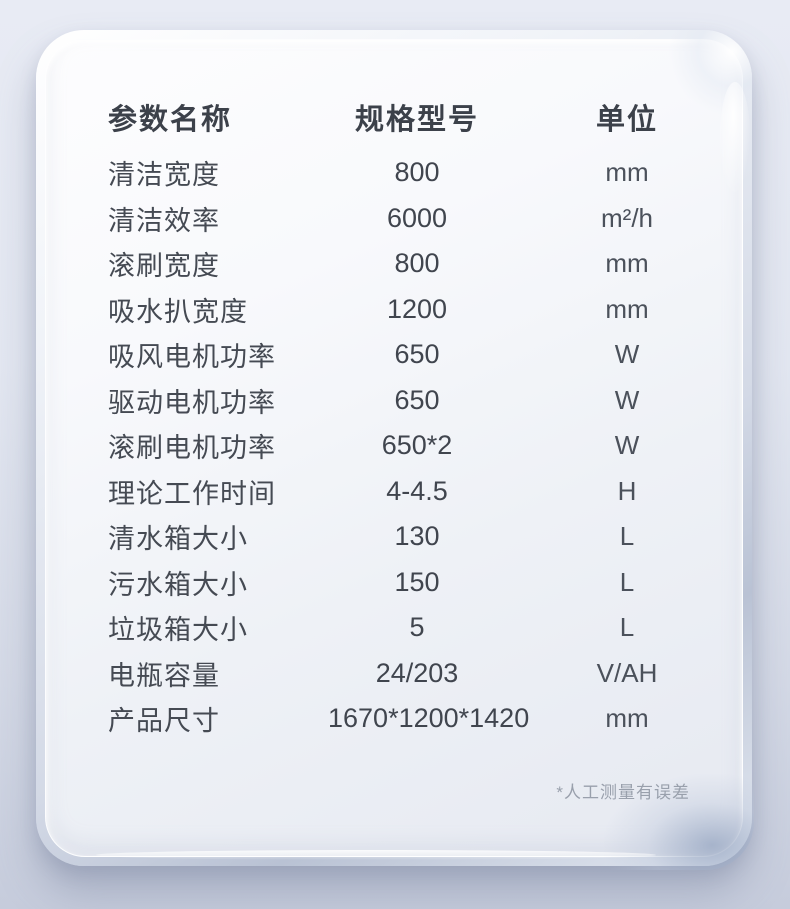  What do you see at coordinates (178, 630) in the screenshot?
I see `param-name: 垃圾箱大小` at bounding box center [178, 630].